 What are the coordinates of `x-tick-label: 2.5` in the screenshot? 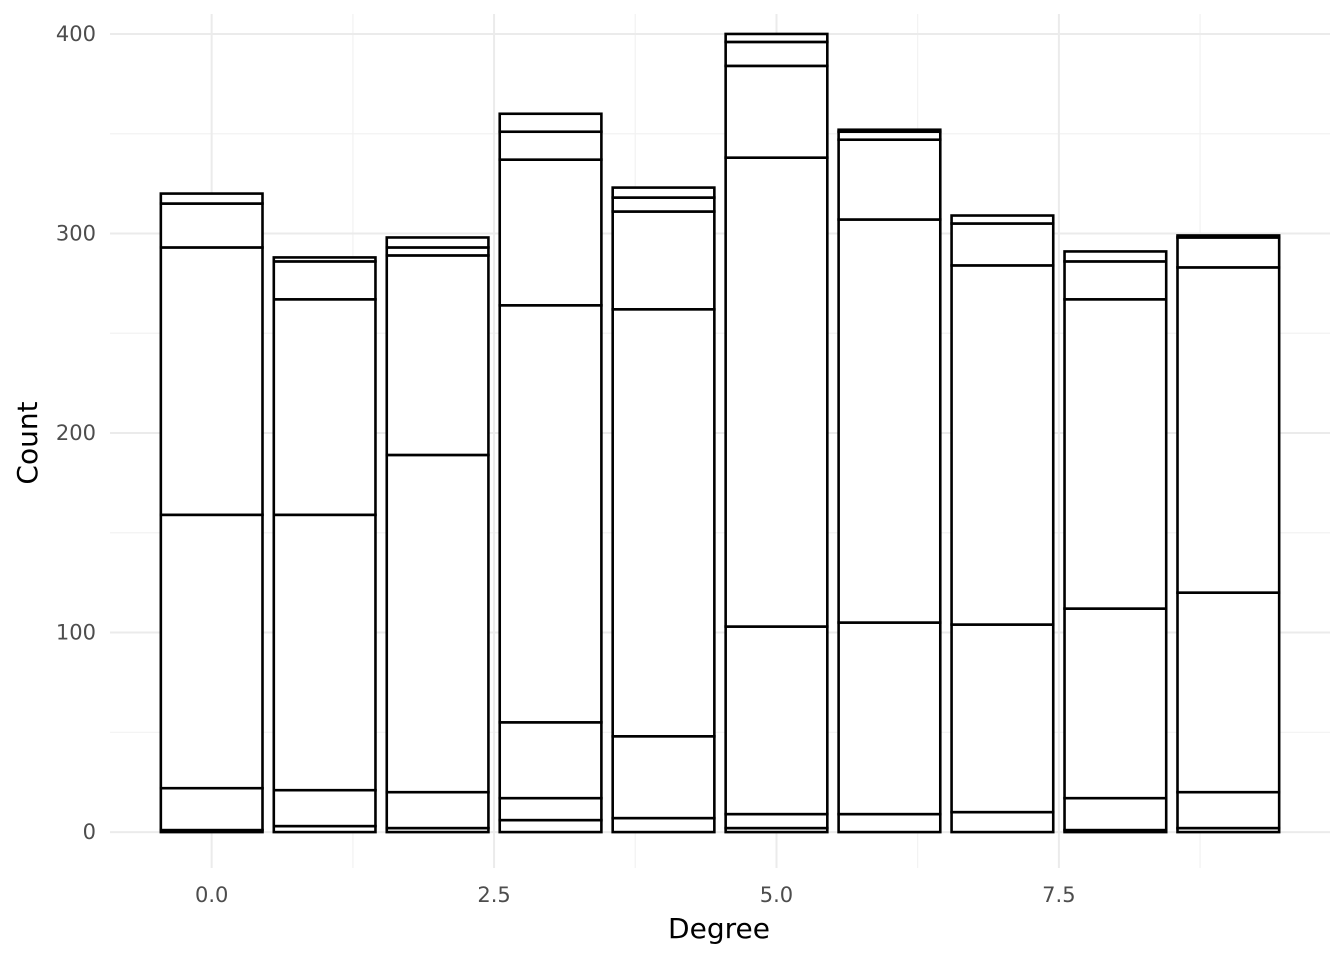 It's located at (493, 895).